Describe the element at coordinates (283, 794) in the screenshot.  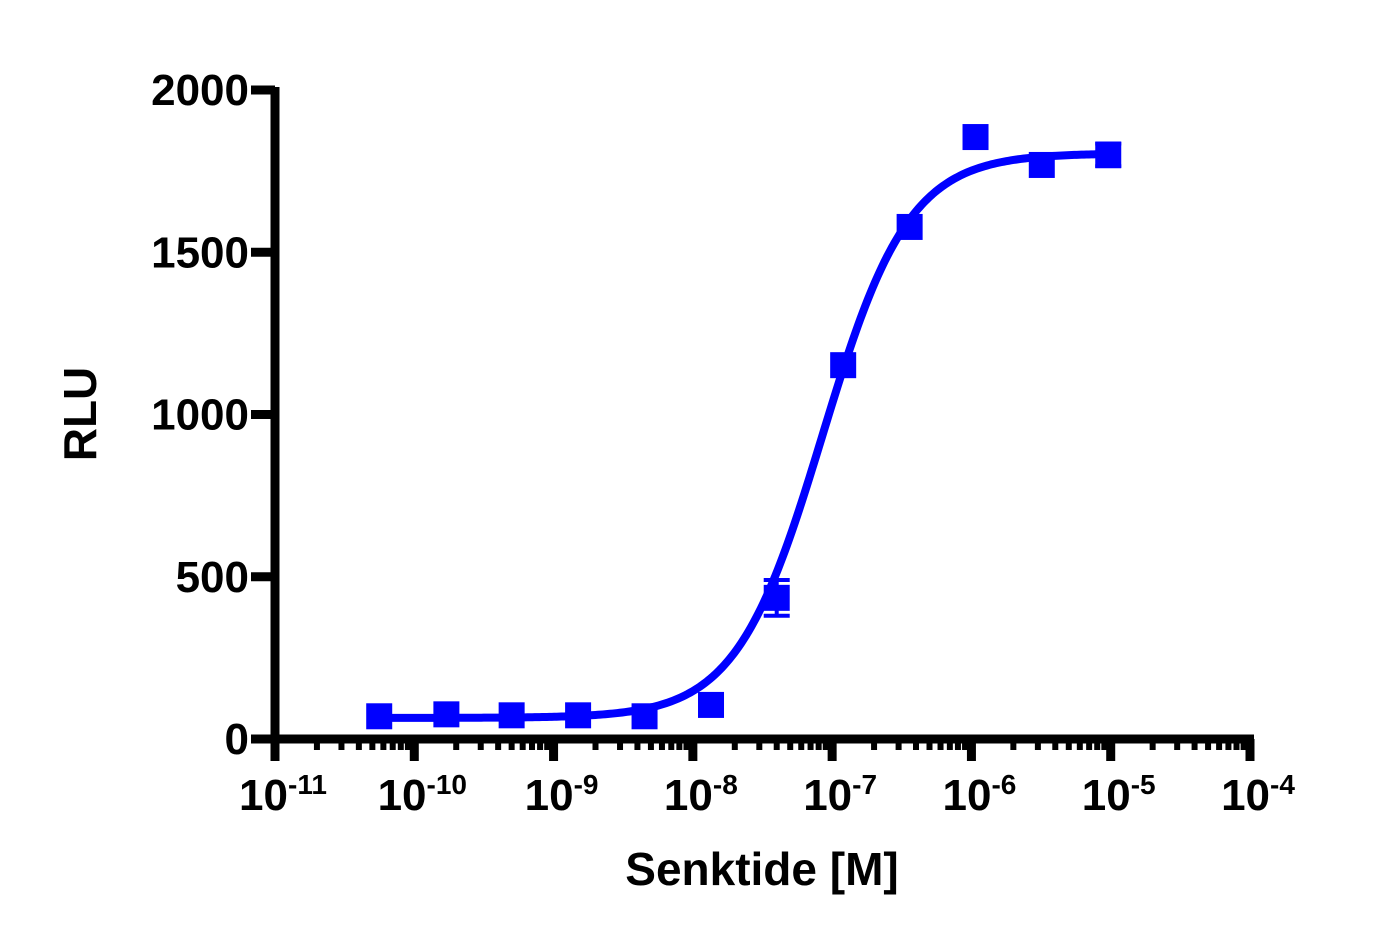
I see `x-tick-label: 10⁻¹¹` at that location.